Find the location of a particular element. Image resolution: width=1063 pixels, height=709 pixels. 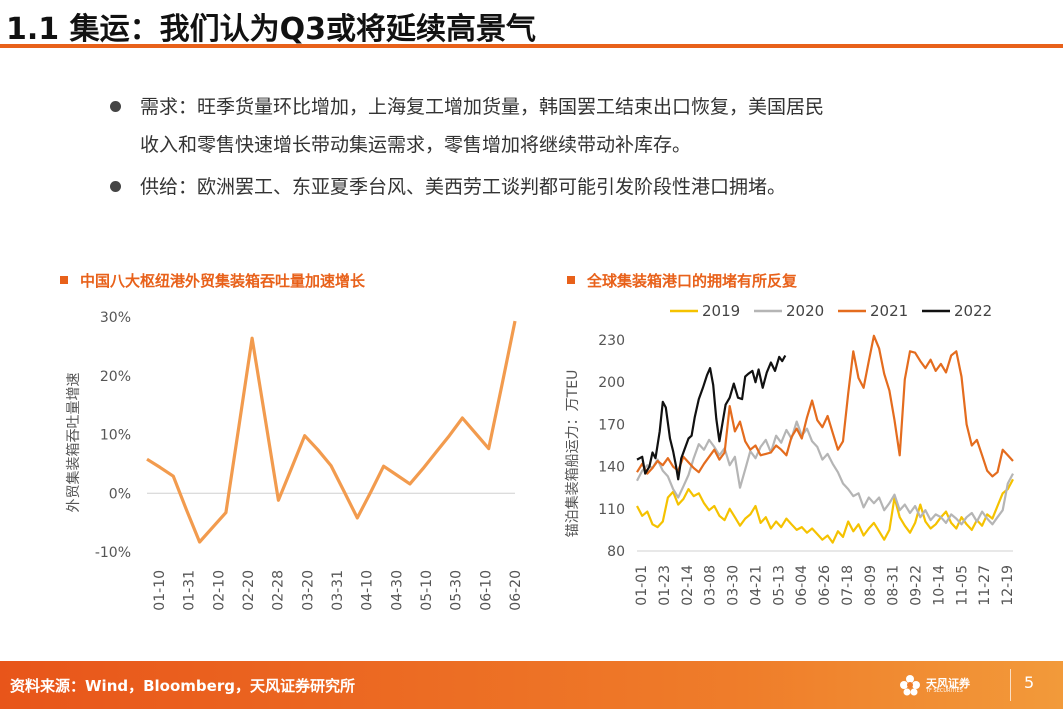

y-tick-label: 0% is located at coordinates (120, 494).